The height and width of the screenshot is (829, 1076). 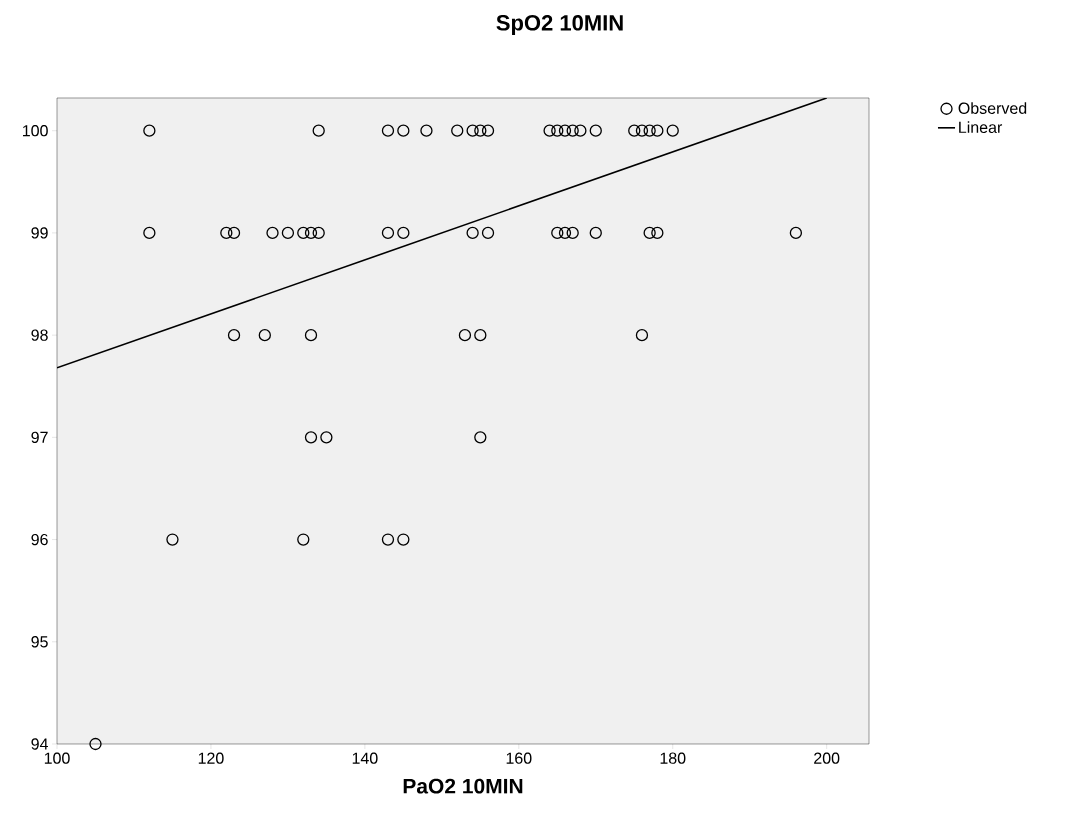 I want to click on x-tick-label: 200, so click(x=827, y=758).